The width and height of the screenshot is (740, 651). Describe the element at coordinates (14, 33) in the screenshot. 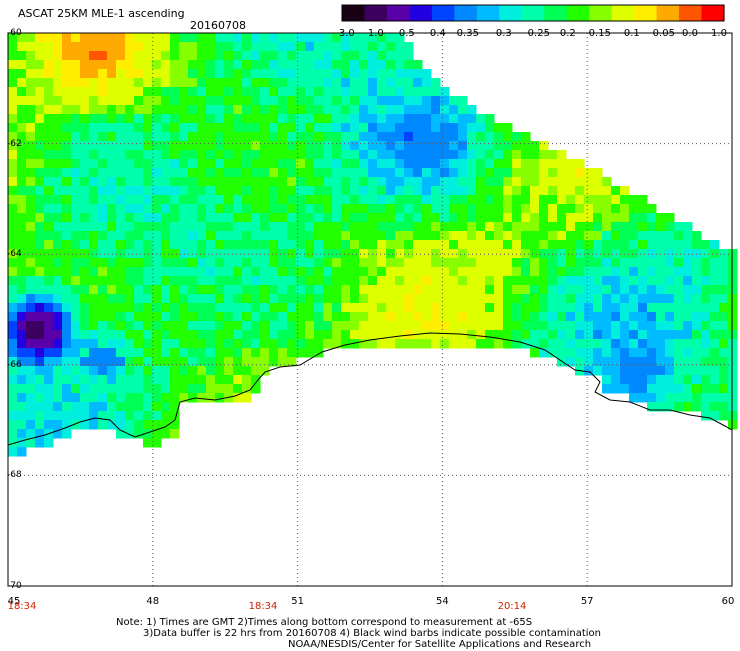

I see `lat-label: -60` at that location.